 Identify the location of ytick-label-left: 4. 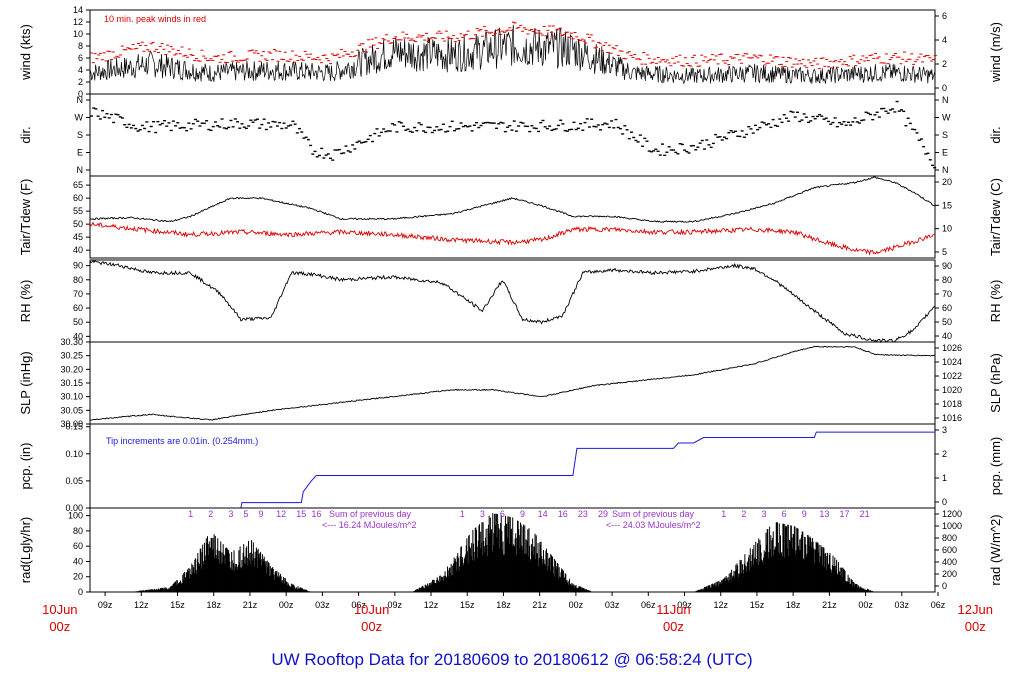
(80, 70).